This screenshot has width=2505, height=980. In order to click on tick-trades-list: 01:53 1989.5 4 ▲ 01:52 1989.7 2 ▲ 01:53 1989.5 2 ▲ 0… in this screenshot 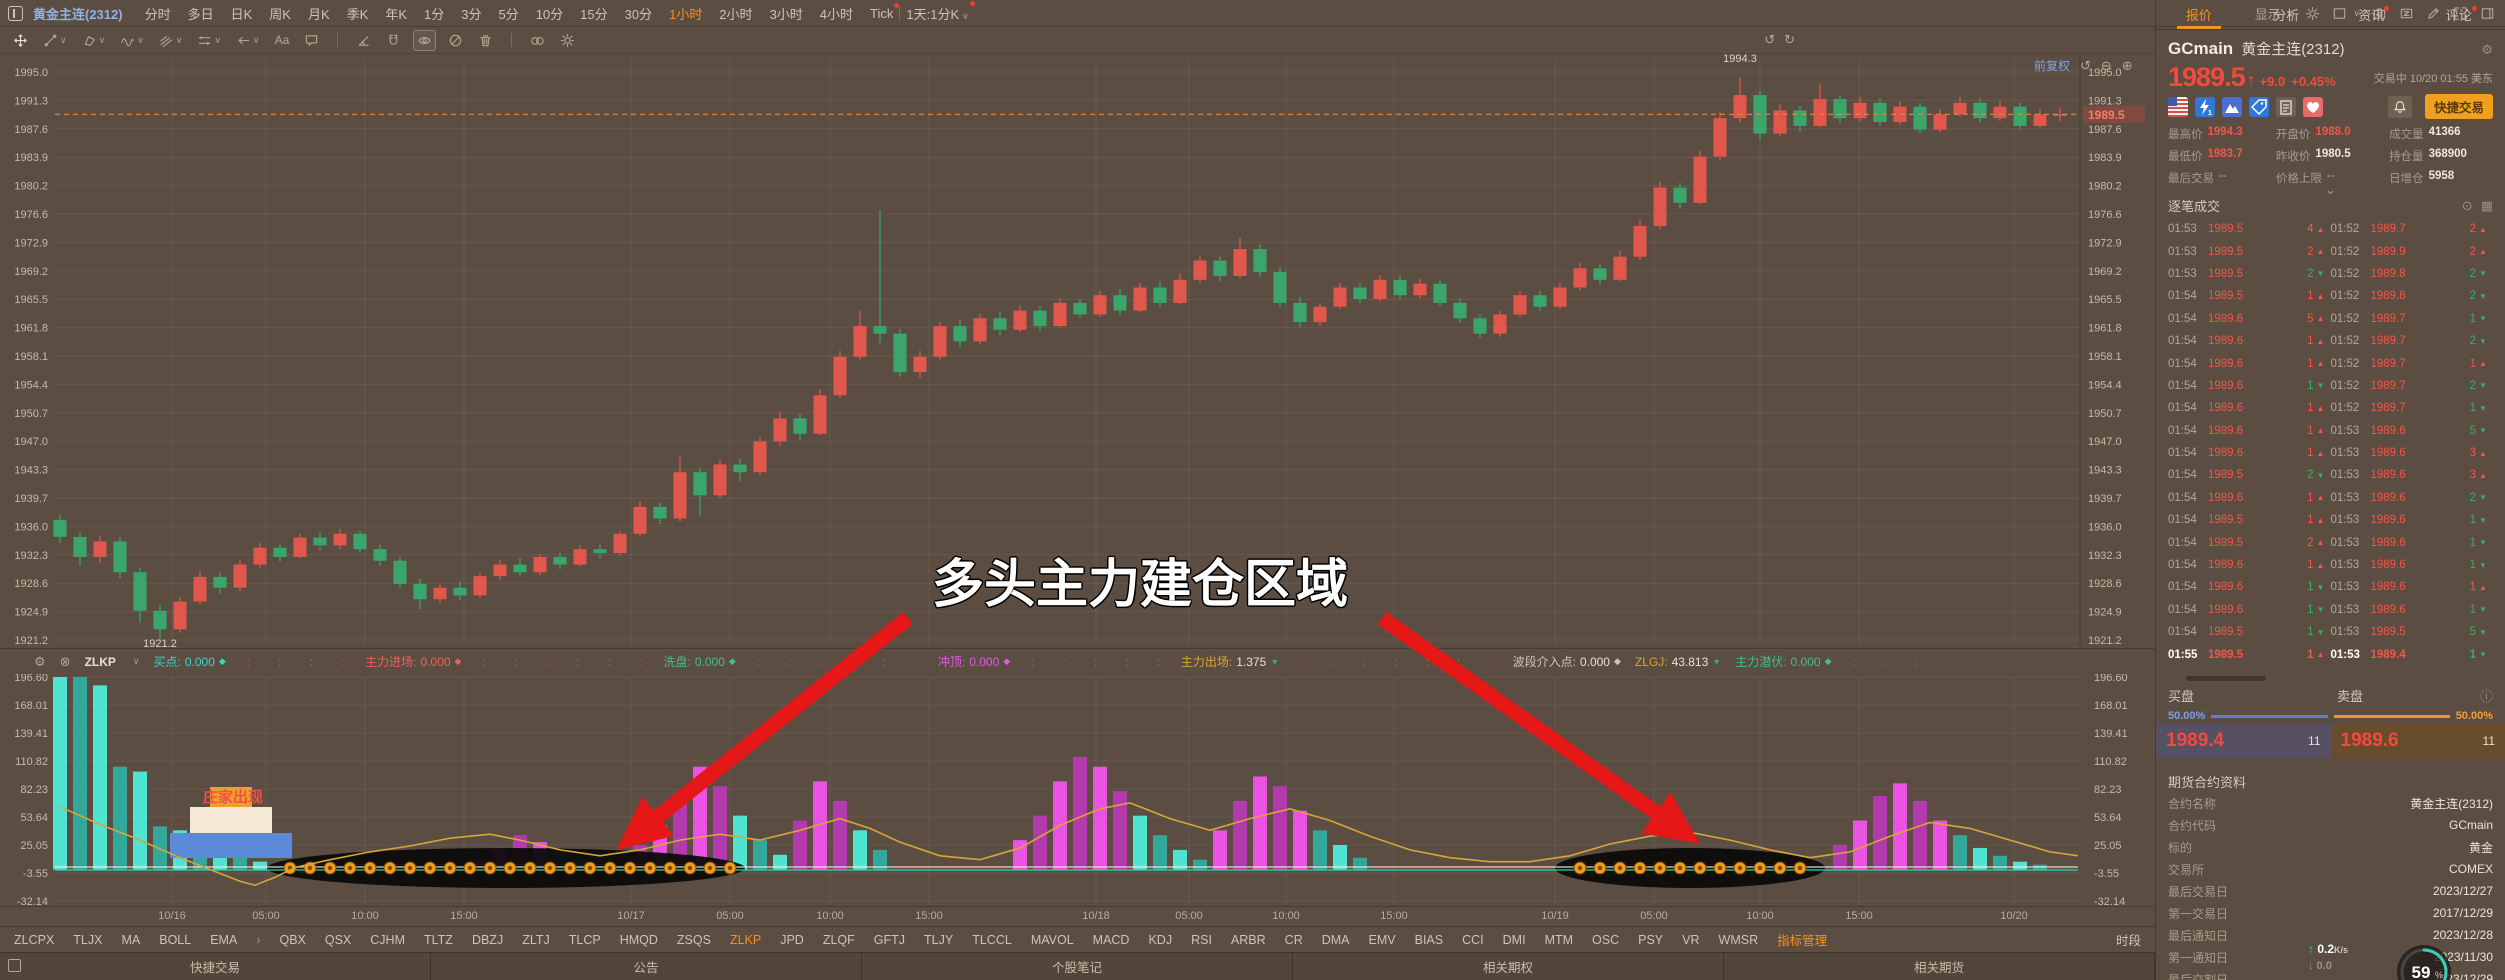, I will do `click(2330, 442)`.